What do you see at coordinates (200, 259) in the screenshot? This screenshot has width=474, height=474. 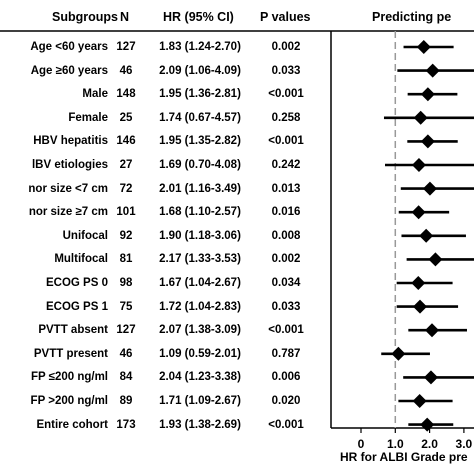 I see `row-hr: 2.17 (1.33-3.53)` at bounding box center [200, 259].